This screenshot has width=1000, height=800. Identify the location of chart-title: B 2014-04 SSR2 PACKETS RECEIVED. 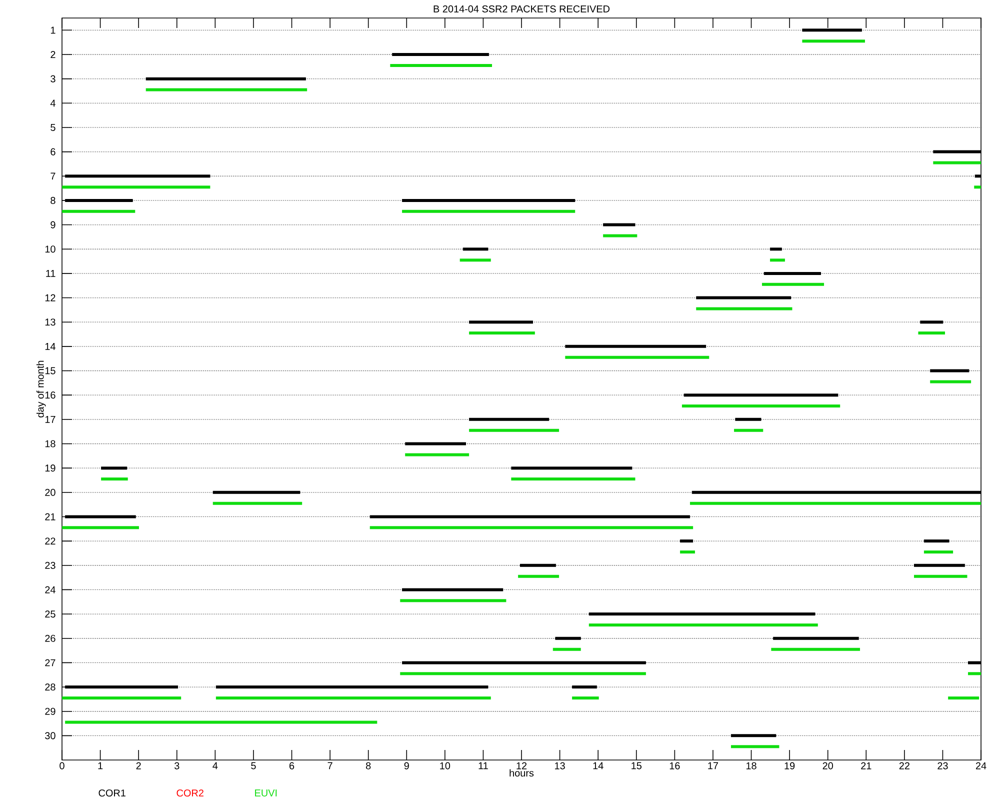
(522, 8).